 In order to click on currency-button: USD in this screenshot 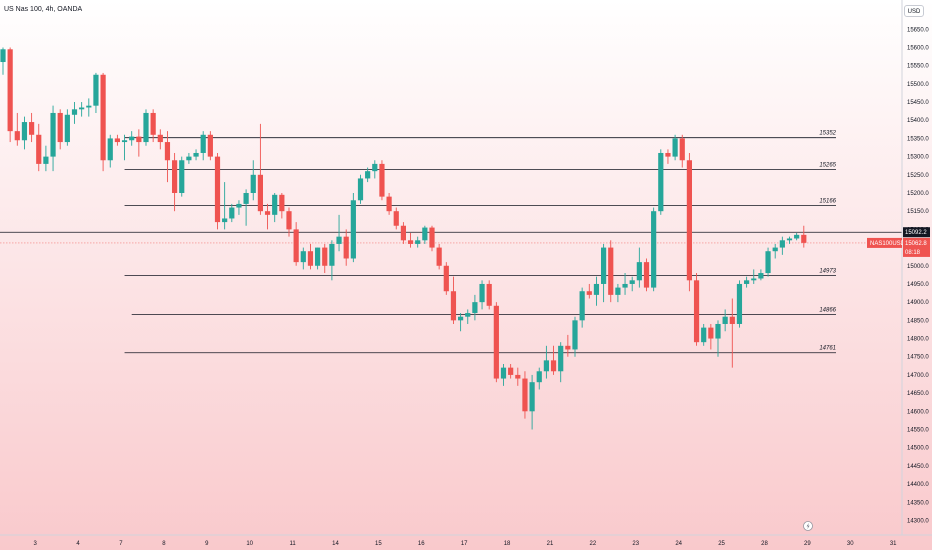, I will do `click(914, 11)`.